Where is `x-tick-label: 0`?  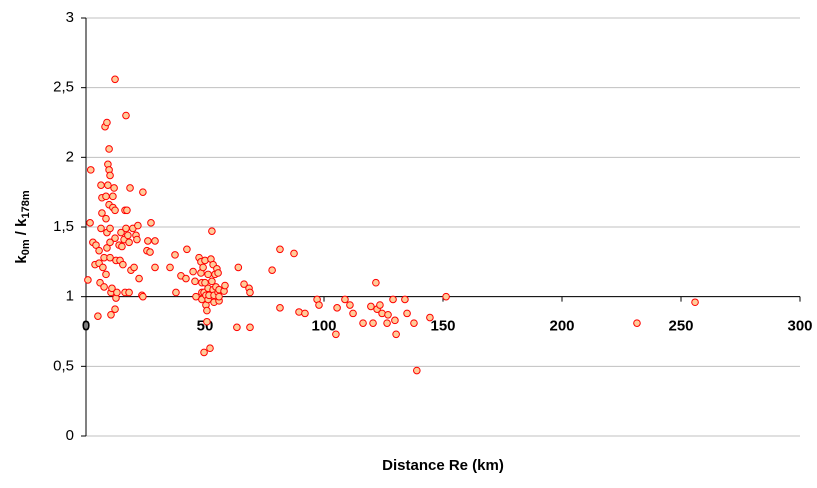 x-tick-label: 0 is located at coordinates (86, 326).